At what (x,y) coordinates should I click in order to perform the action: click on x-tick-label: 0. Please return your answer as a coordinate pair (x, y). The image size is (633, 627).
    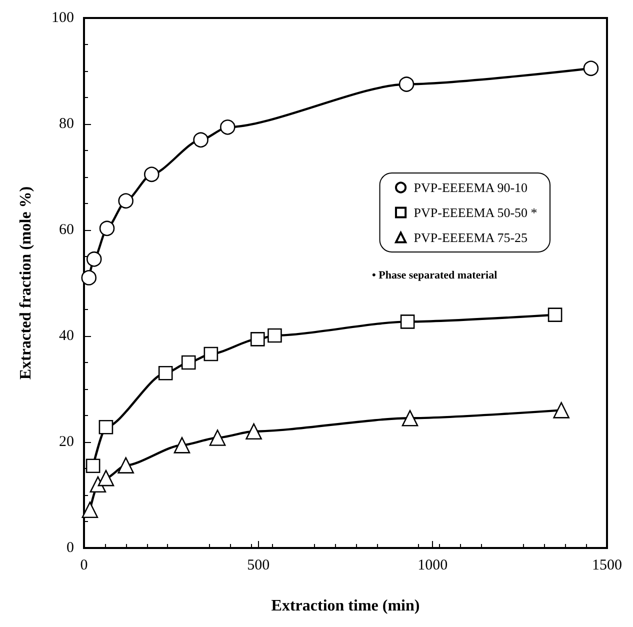
    Looking at the image, I should click on (84, 566).